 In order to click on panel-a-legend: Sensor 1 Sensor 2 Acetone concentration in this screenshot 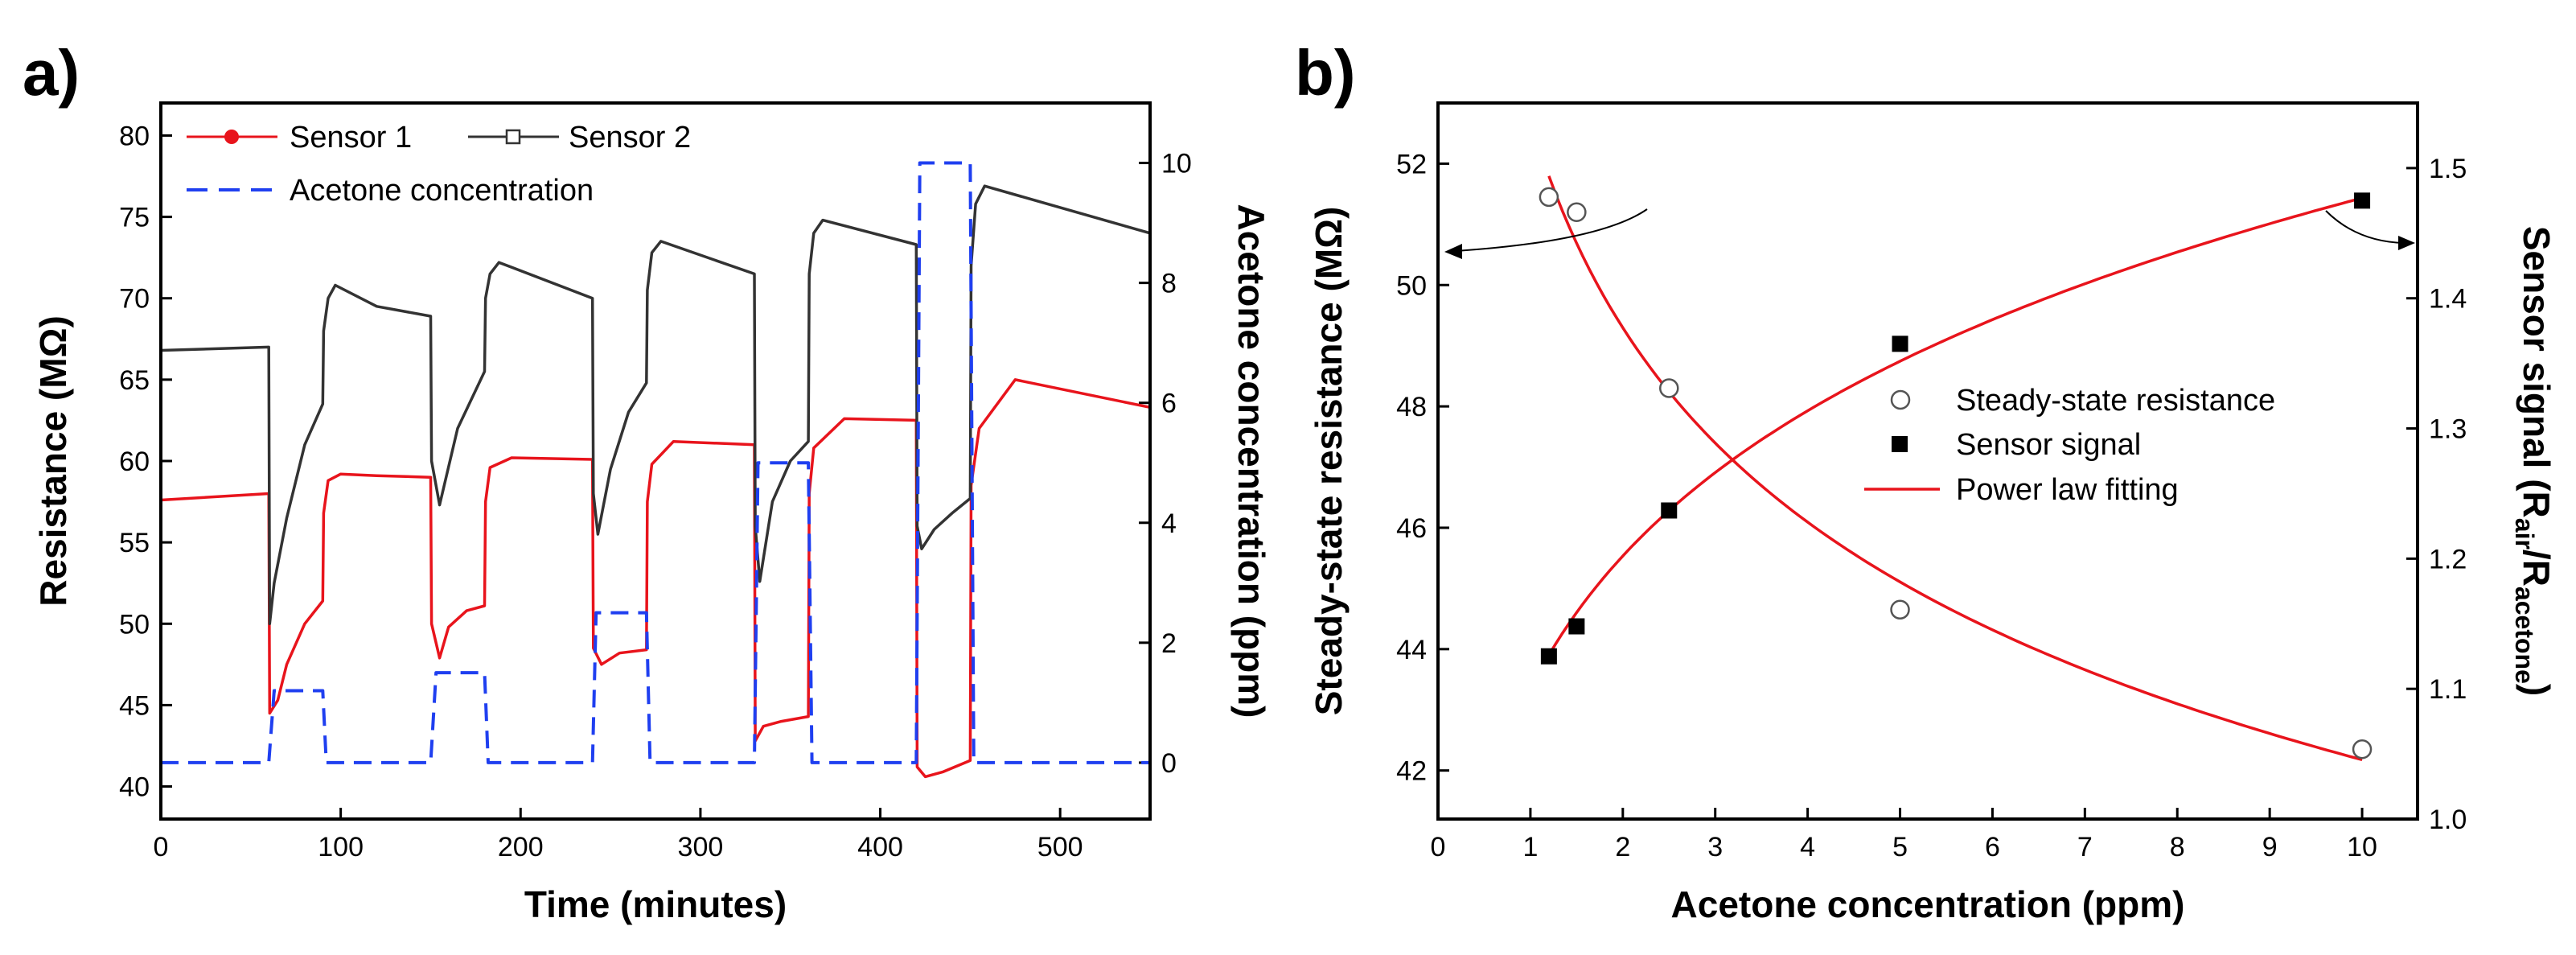, I will do `click(439, 165)`.